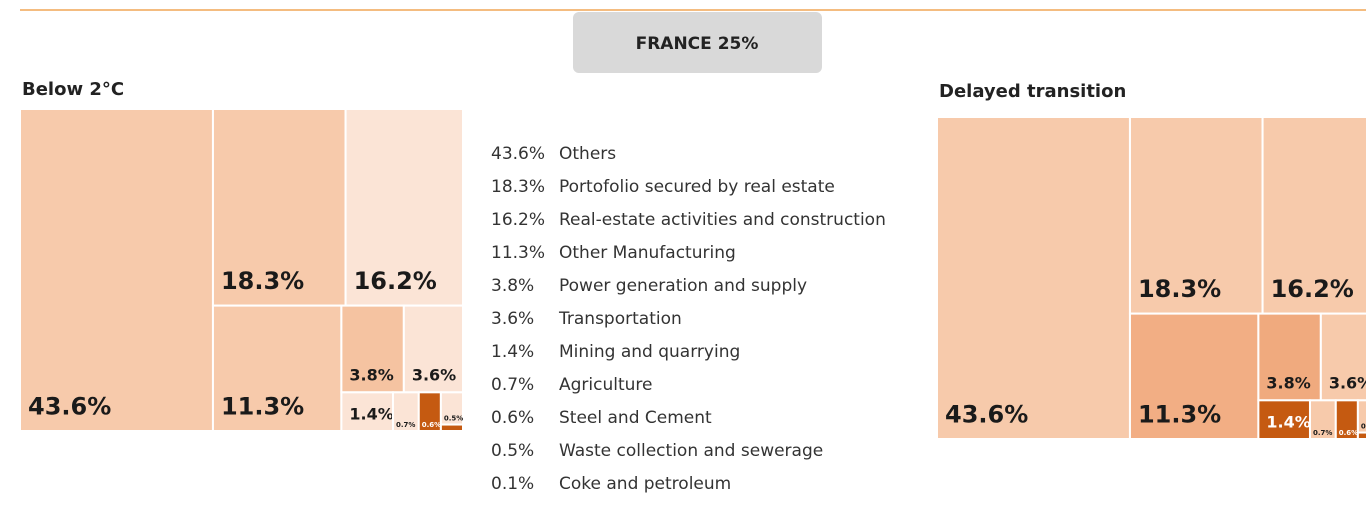 The height and width of the screenshot is (506, 1366). I want to click on legend-value: 0.6%, so click(512, 418).